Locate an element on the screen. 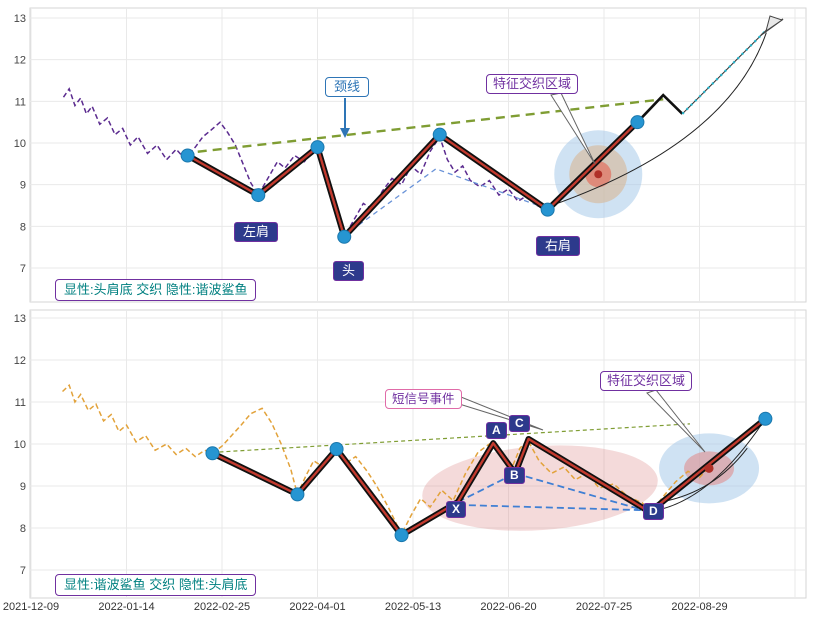 The width and height of the screenshot is (813, 617). x-tick-label: 2022-02-25 is located at coordinates (222, 607).